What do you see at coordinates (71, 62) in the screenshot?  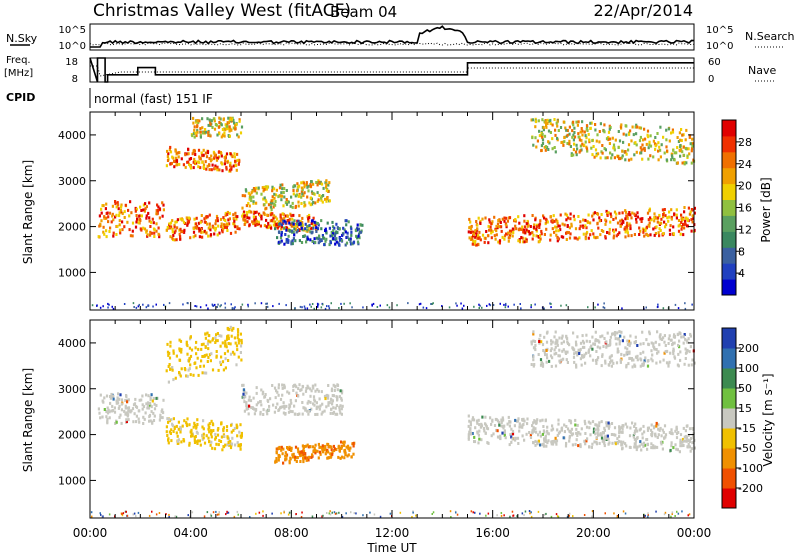 I see `freq-tick-top: 18` at bounding box center [71, 62].